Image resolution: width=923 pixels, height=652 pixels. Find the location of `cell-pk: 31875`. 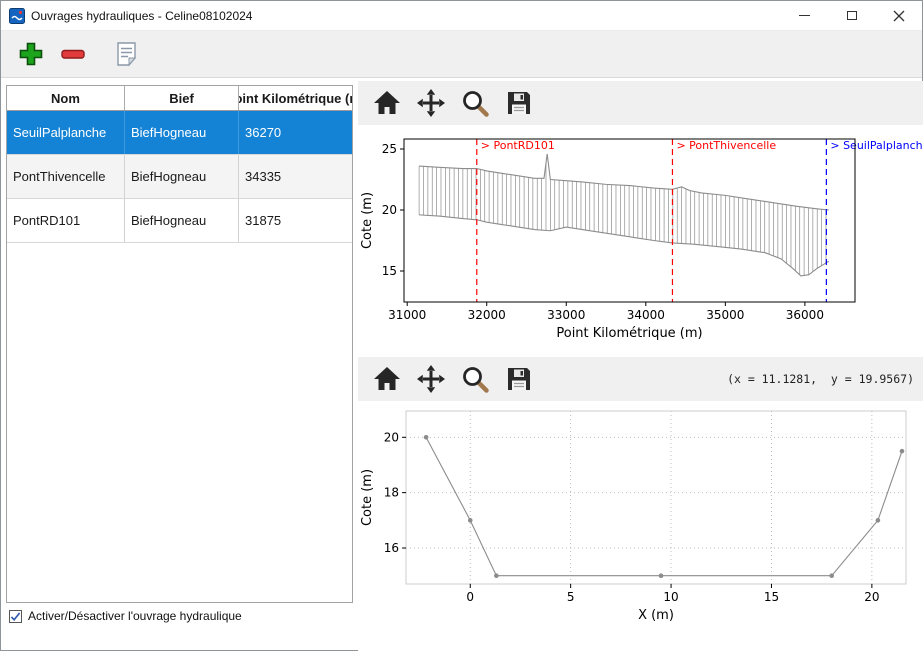

cell-pk: 31875 is located at coordinates (263, 220).